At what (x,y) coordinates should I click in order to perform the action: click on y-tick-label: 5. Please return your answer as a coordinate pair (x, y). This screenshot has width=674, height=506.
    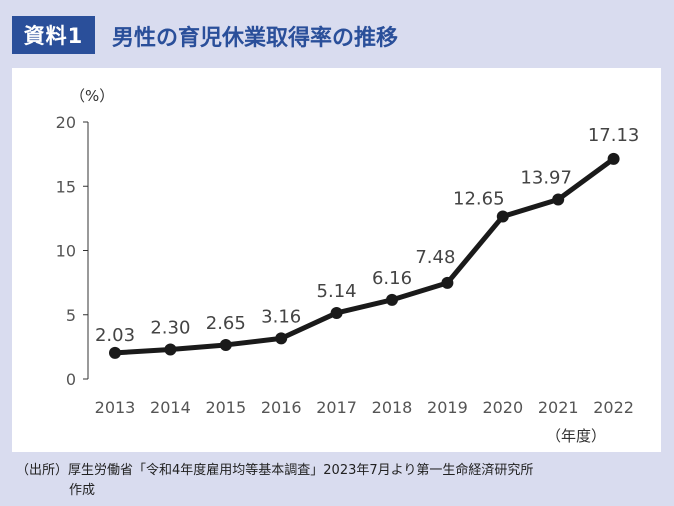
    Looking at the image, I should click on (71, 315).